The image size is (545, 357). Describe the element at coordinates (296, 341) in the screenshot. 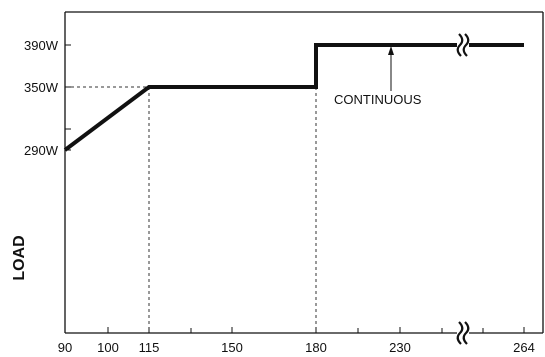

I see `x-ticks: 90 100 115 150 180 230 264` at that location.